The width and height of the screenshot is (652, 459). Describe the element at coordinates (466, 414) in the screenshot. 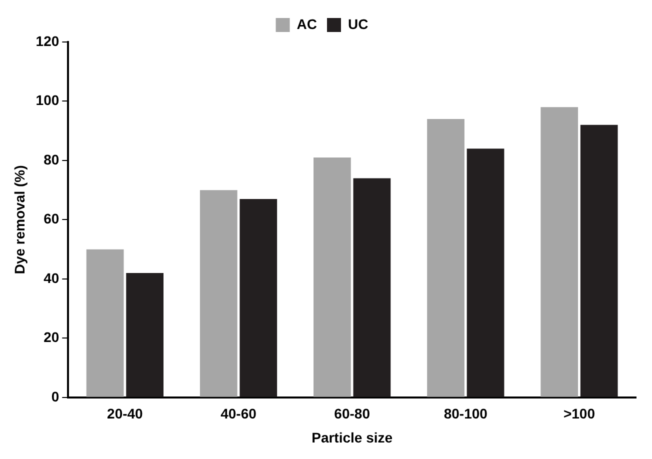

I see `x-tick-label: 80-100` at that location.